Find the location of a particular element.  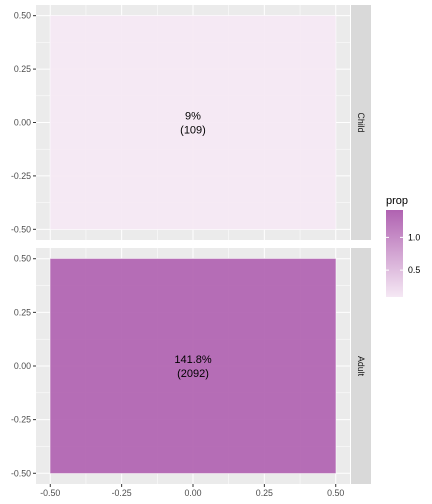

cell-label-line: (2092) is located at coordinates (193, 374).